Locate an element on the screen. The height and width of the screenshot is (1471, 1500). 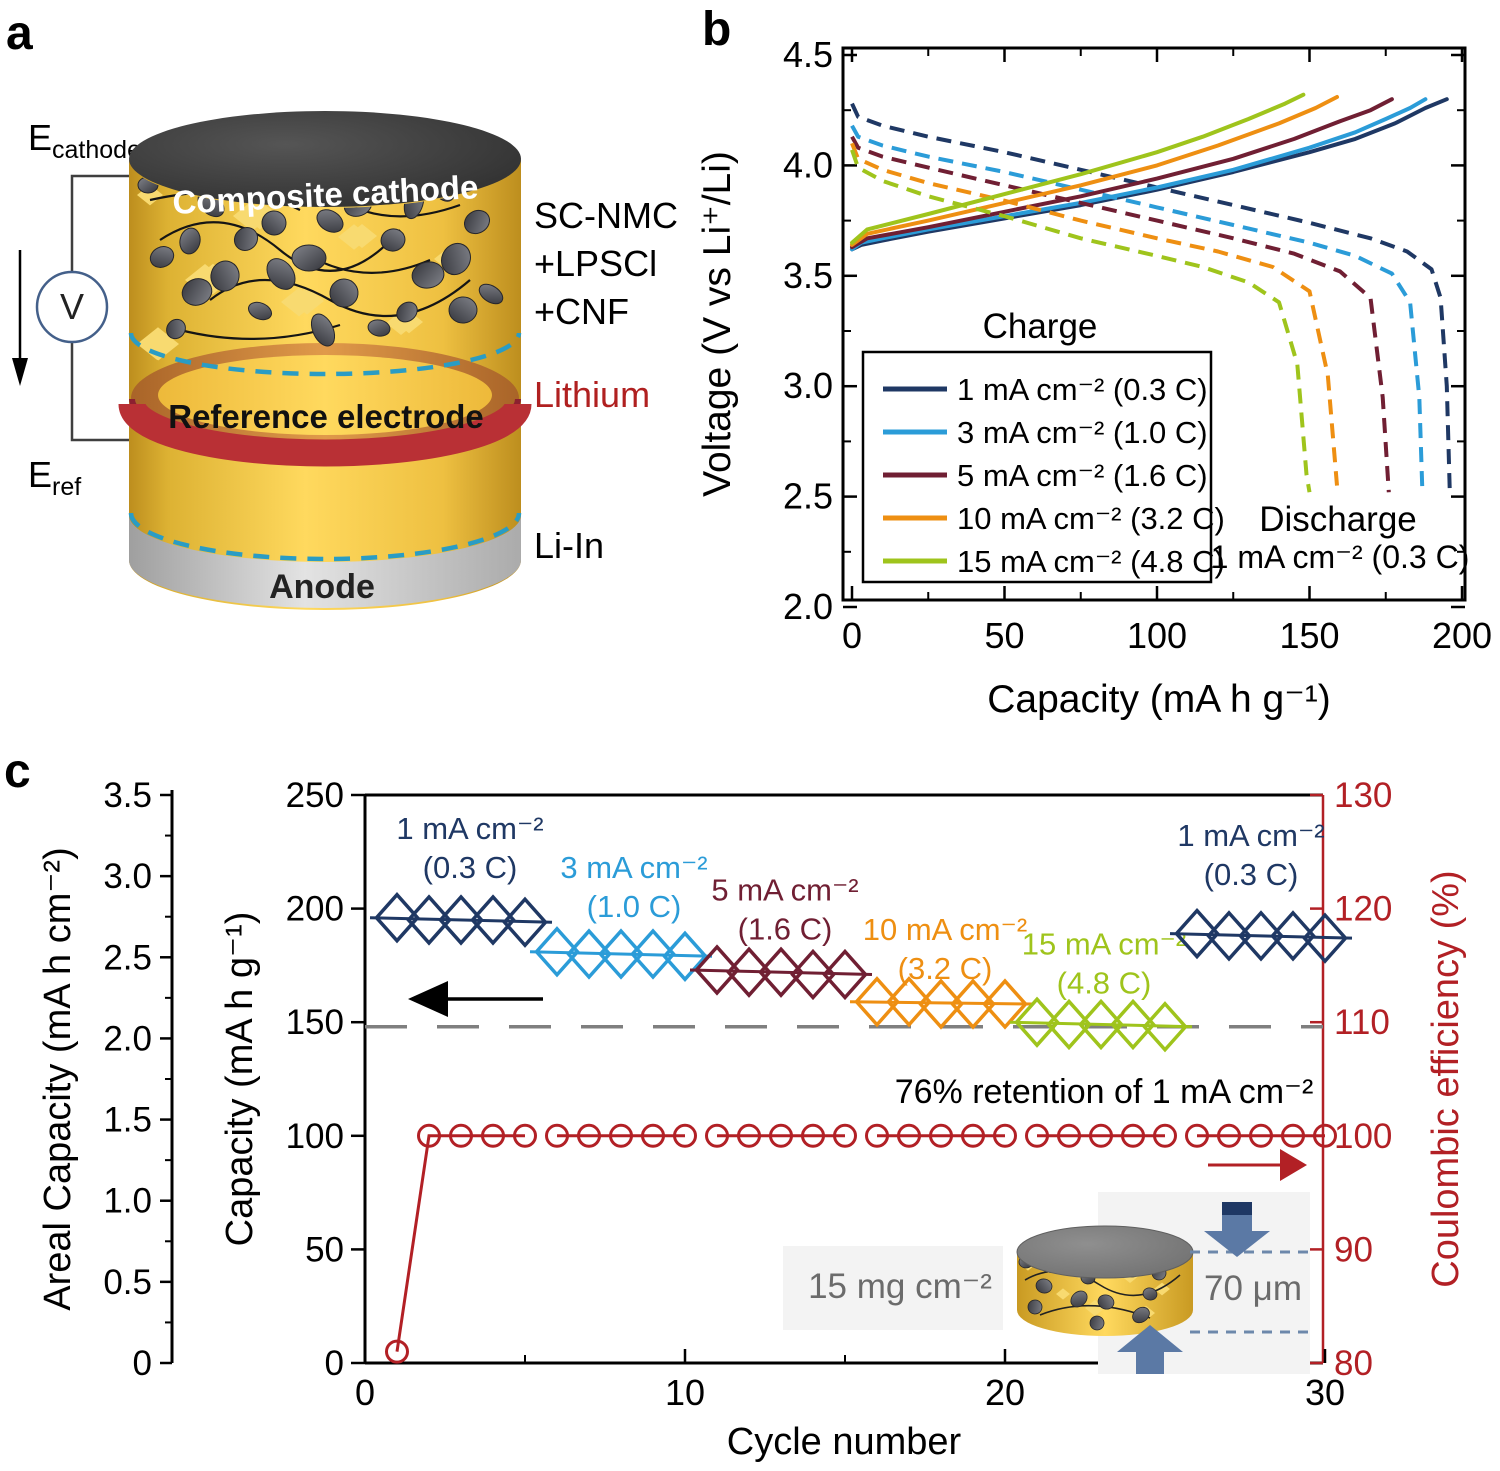
areal-tick-label: 0 is located at coordinates (142, 1363).